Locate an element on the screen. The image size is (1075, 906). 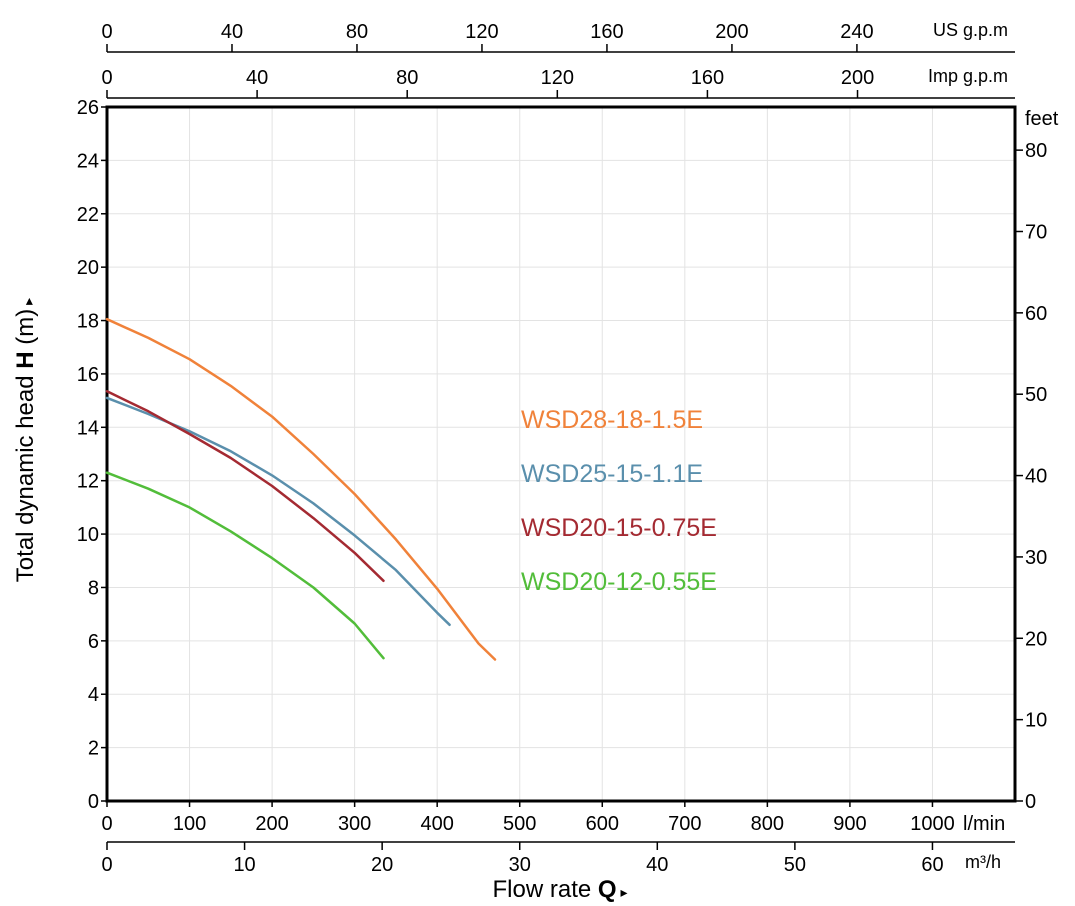
x-tick-label: 600 is located at coordinates (602, 824).